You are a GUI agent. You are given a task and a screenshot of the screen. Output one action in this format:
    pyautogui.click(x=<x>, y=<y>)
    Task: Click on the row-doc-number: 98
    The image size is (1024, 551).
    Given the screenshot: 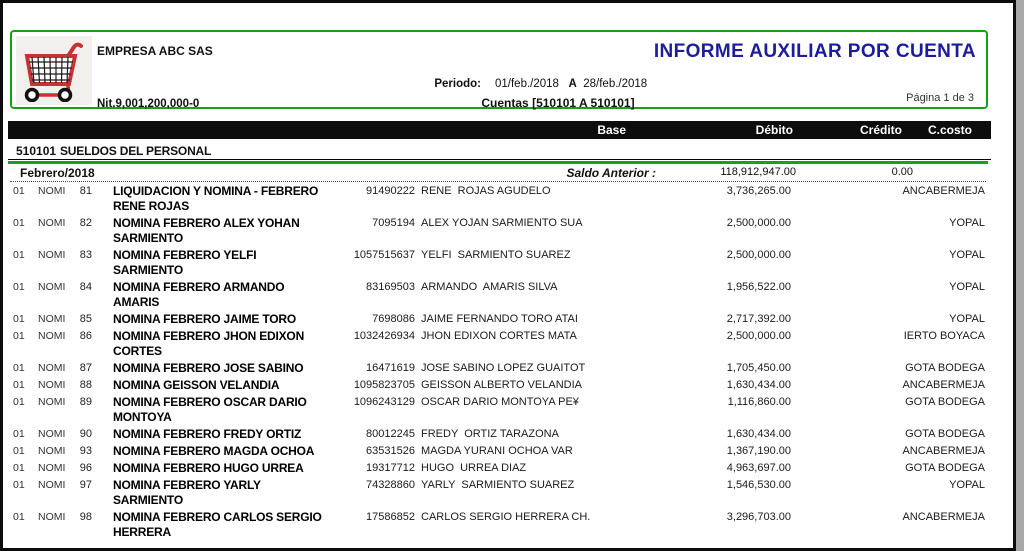 What is the action you would take?
    pyautogui.click(x=85, y=517)
    